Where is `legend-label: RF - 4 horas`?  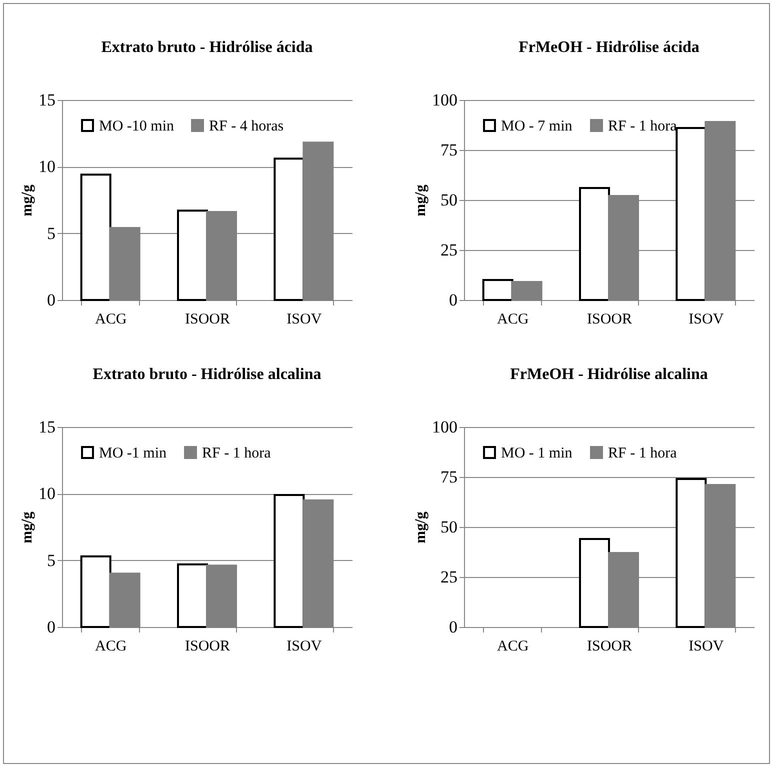 legend-label: RF - 4 horas is located at coordinates (246, 126).